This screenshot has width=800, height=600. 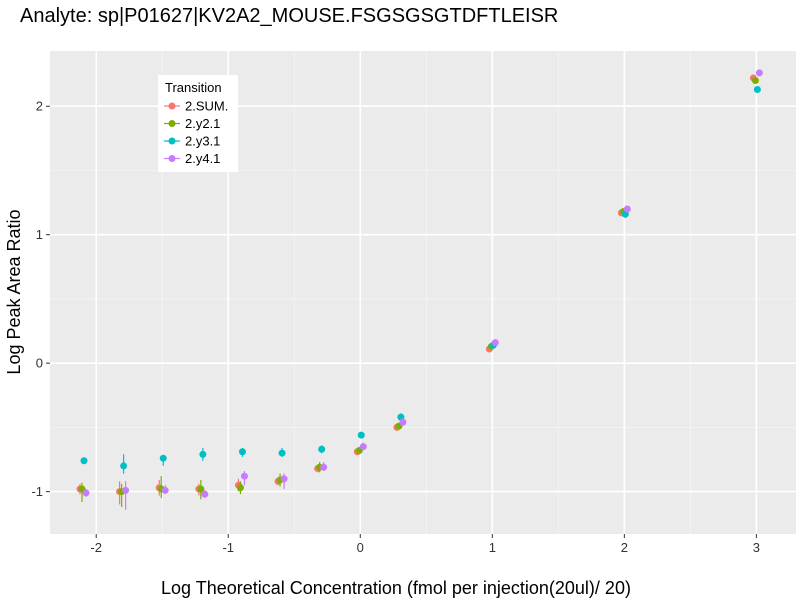 I want to click on legend-label: 2.y2.1, so click(x=202, y=123).